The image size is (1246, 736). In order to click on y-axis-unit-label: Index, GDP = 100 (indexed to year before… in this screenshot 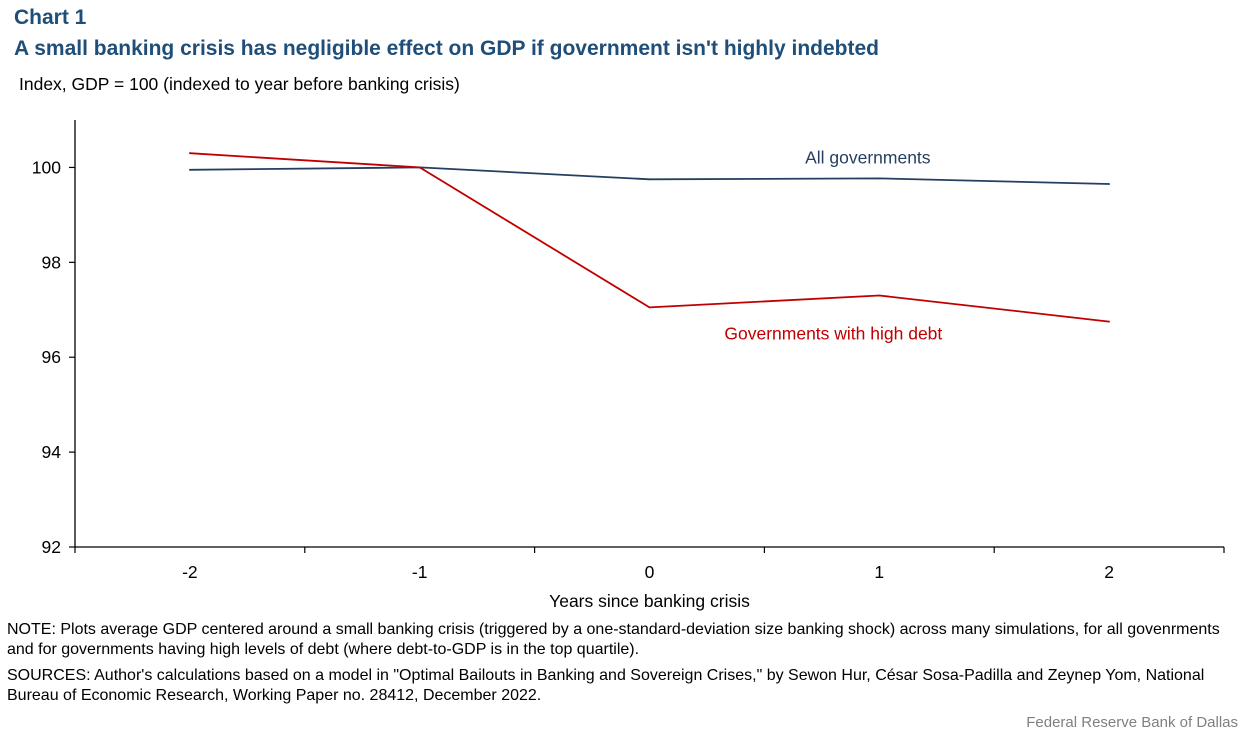, I will do `click(239, 84)`.